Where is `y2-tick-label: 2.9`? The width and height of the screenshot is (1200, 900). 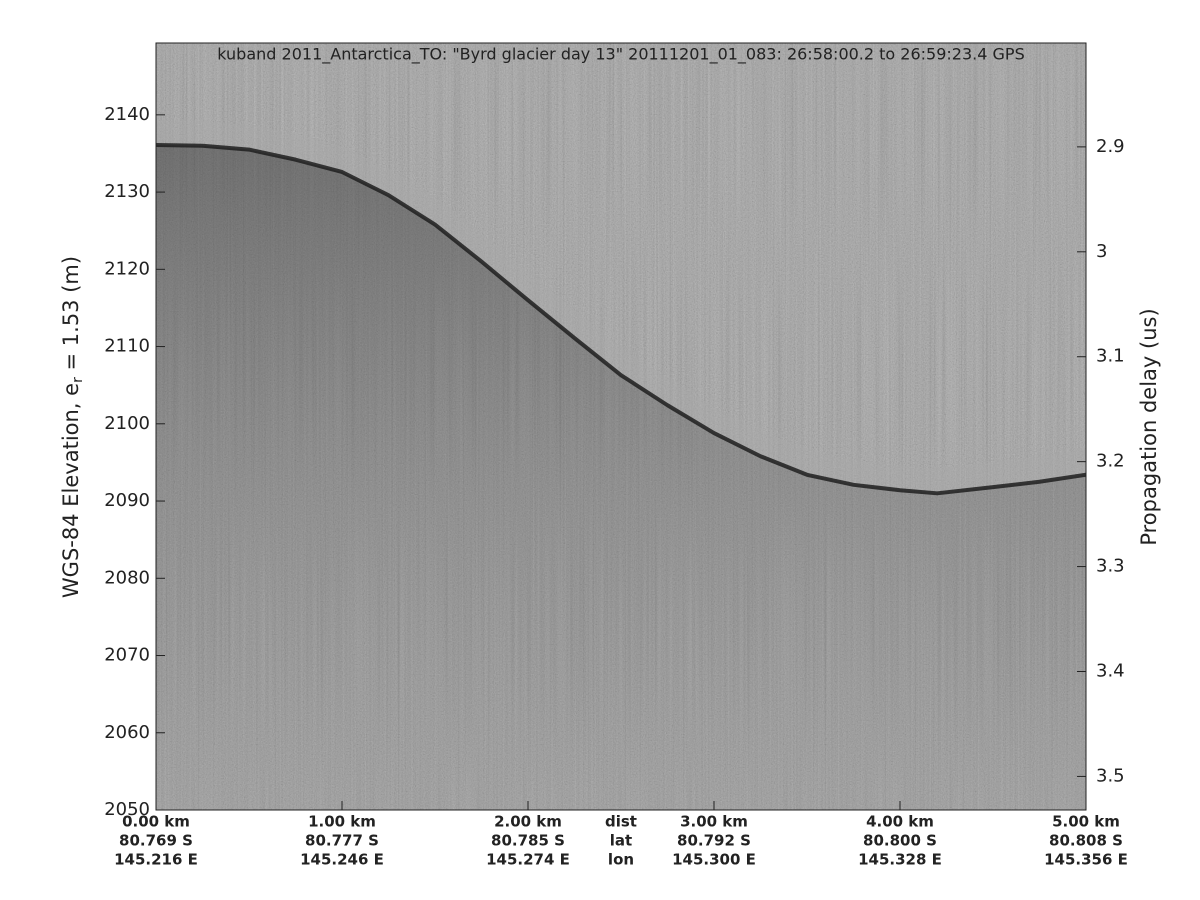
y2-tick-label: 2.9 is located at coordinates (1110, 146).